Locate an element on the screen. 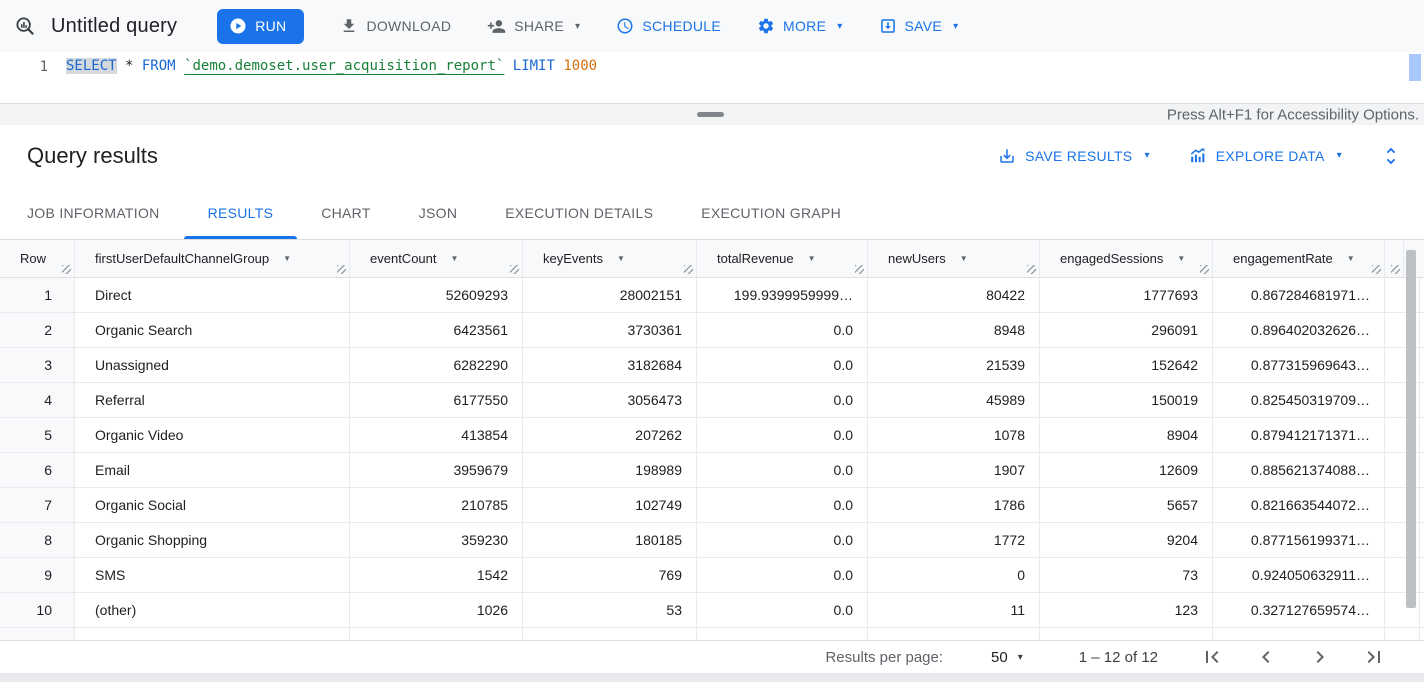  row-number-cell: 7 is located at coordinates (37, 505).